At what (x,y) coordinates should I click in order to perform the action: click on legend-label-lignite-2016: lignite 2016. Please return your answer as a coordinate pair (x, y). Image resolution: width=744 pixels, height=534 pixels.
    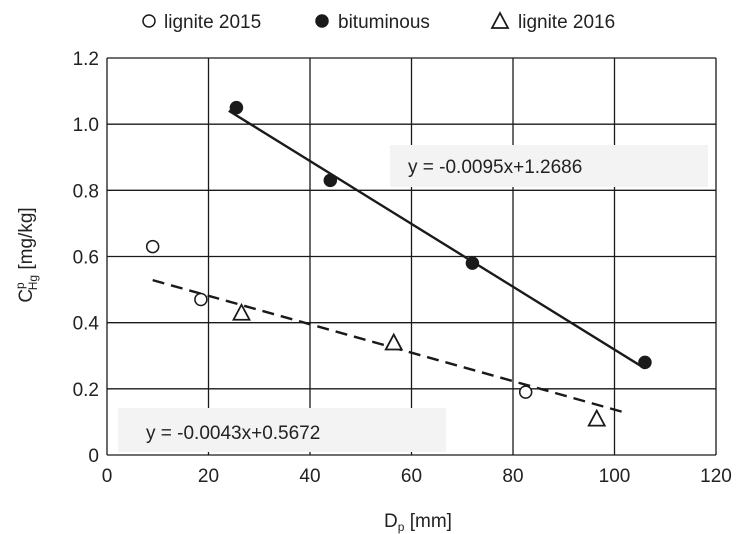
    Looking at the image, I should click on (566, 22).